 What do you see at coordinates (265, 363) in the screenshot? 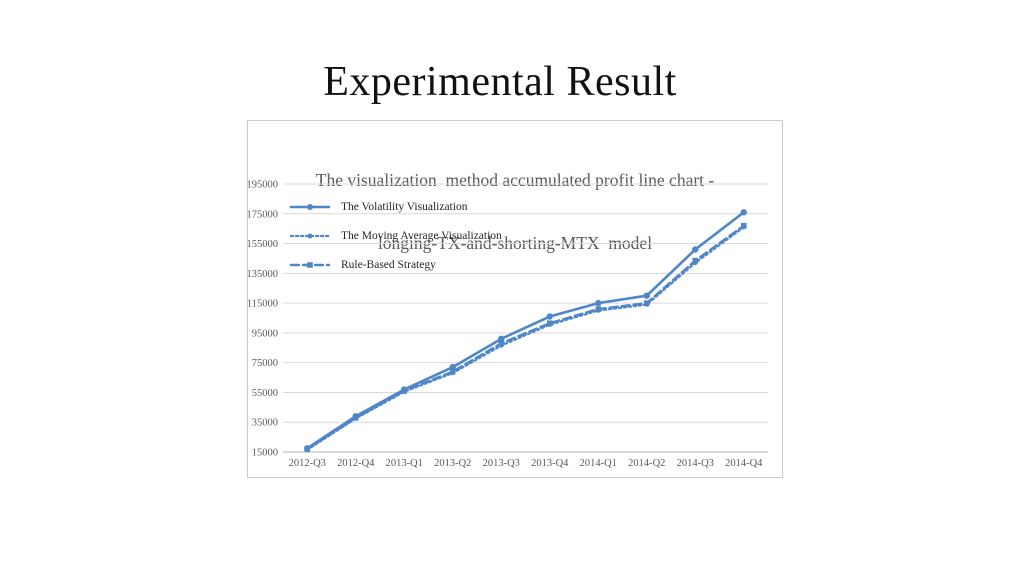
I see `y-tick-label: 75000` at bounding box center [265, 363].